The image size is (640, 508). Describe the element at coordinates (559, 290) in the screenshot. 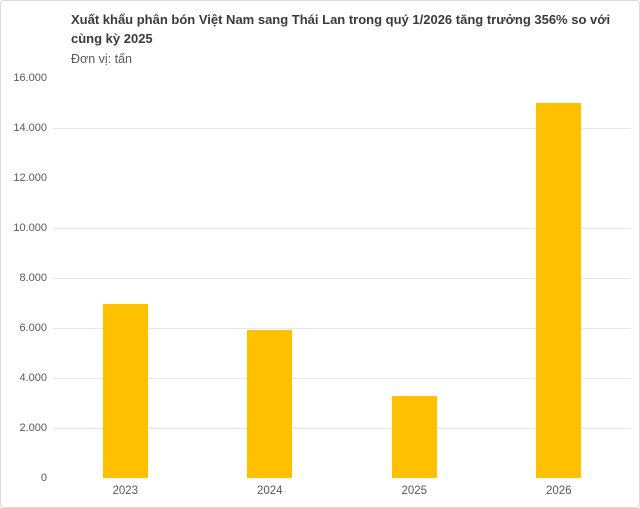

I see `bar-2026` at that location.